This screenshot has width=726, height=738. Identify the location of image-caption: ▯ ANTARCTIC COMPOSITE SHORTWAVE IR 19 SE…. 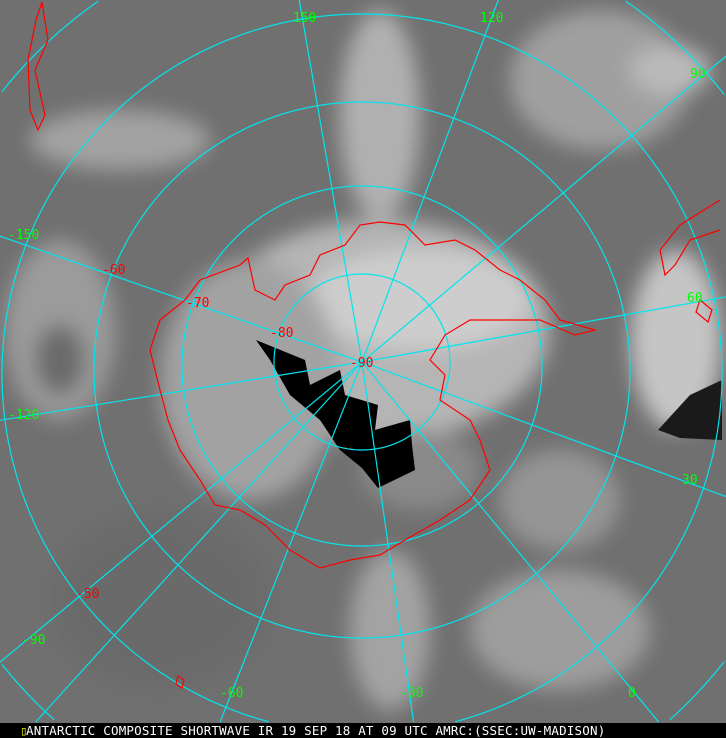
(363, 730).